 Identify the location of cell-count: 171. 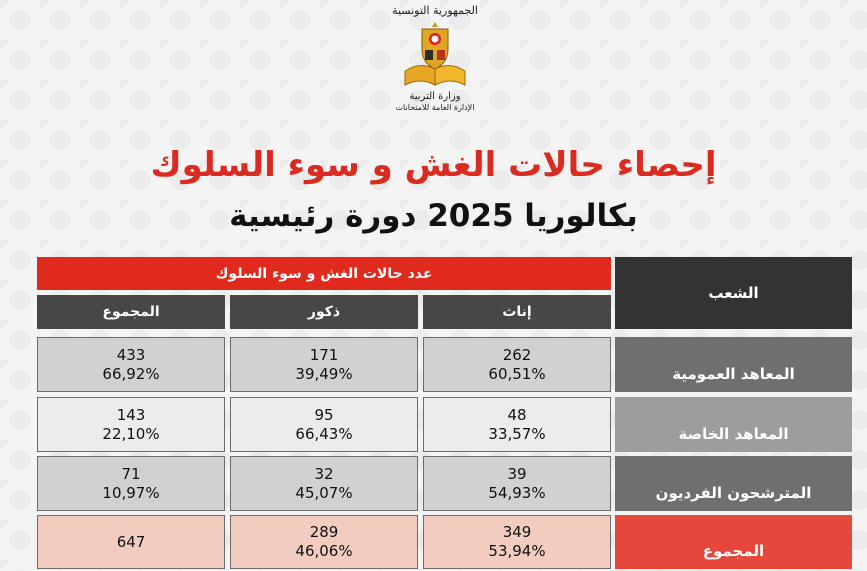
(324, 354).